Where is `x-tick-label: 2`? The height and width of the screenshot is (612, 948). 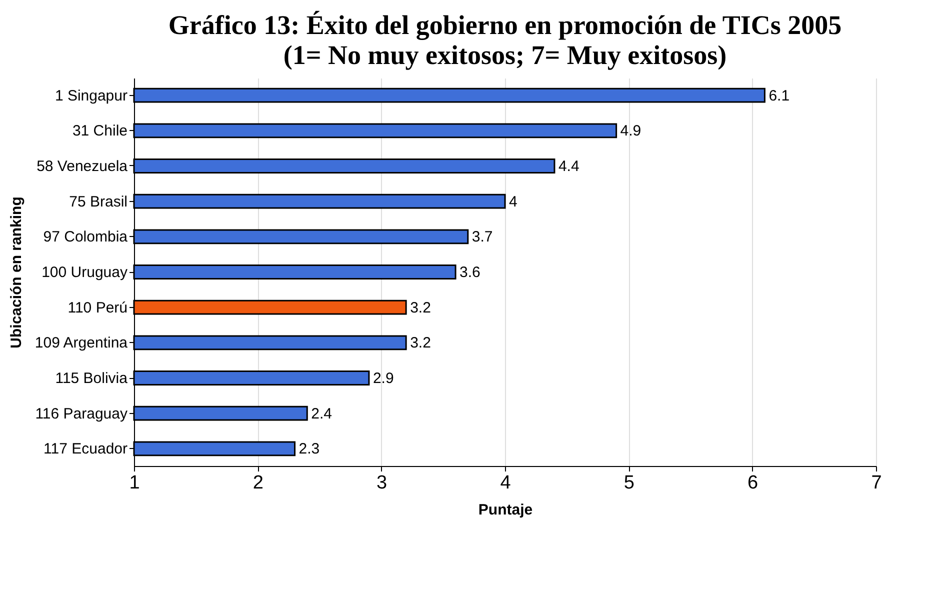 x-tick-label: 2 is located at coordinates (258, 483).